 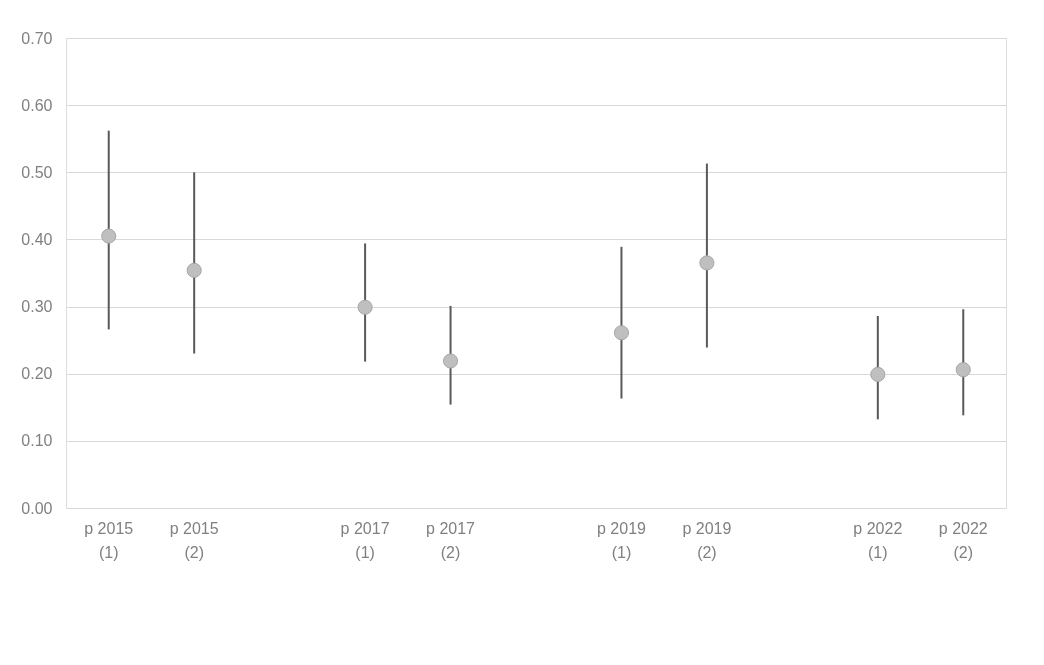 What do you see at coordinates (37, 38) in the screenshot?
I see `y-tick-label: 0.70` at bounding box center [37, 38].